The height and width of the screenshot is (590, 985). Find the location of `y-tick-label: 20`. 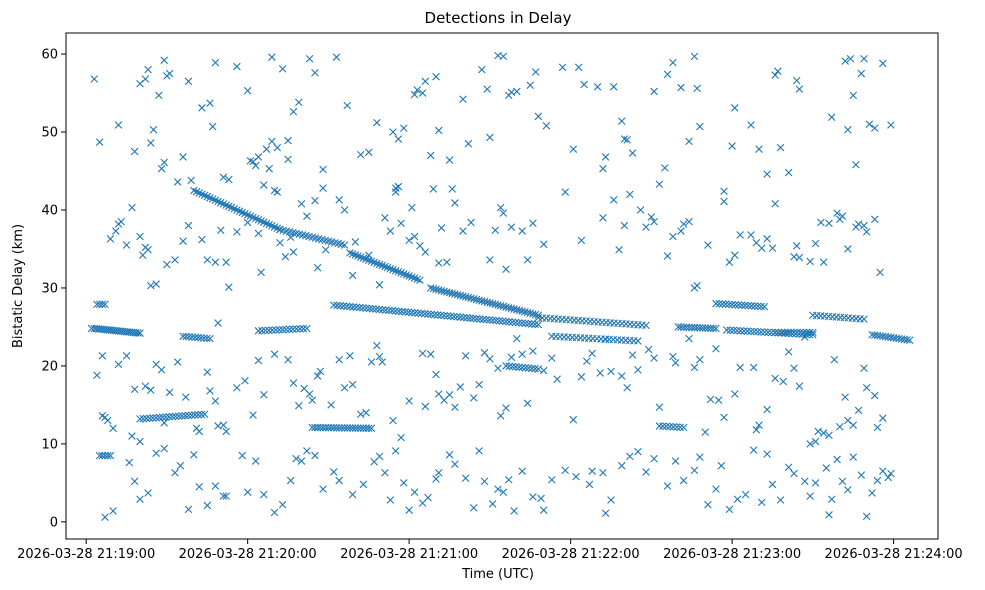

y-tick-label: 20 is located at coordinates (49, 366).